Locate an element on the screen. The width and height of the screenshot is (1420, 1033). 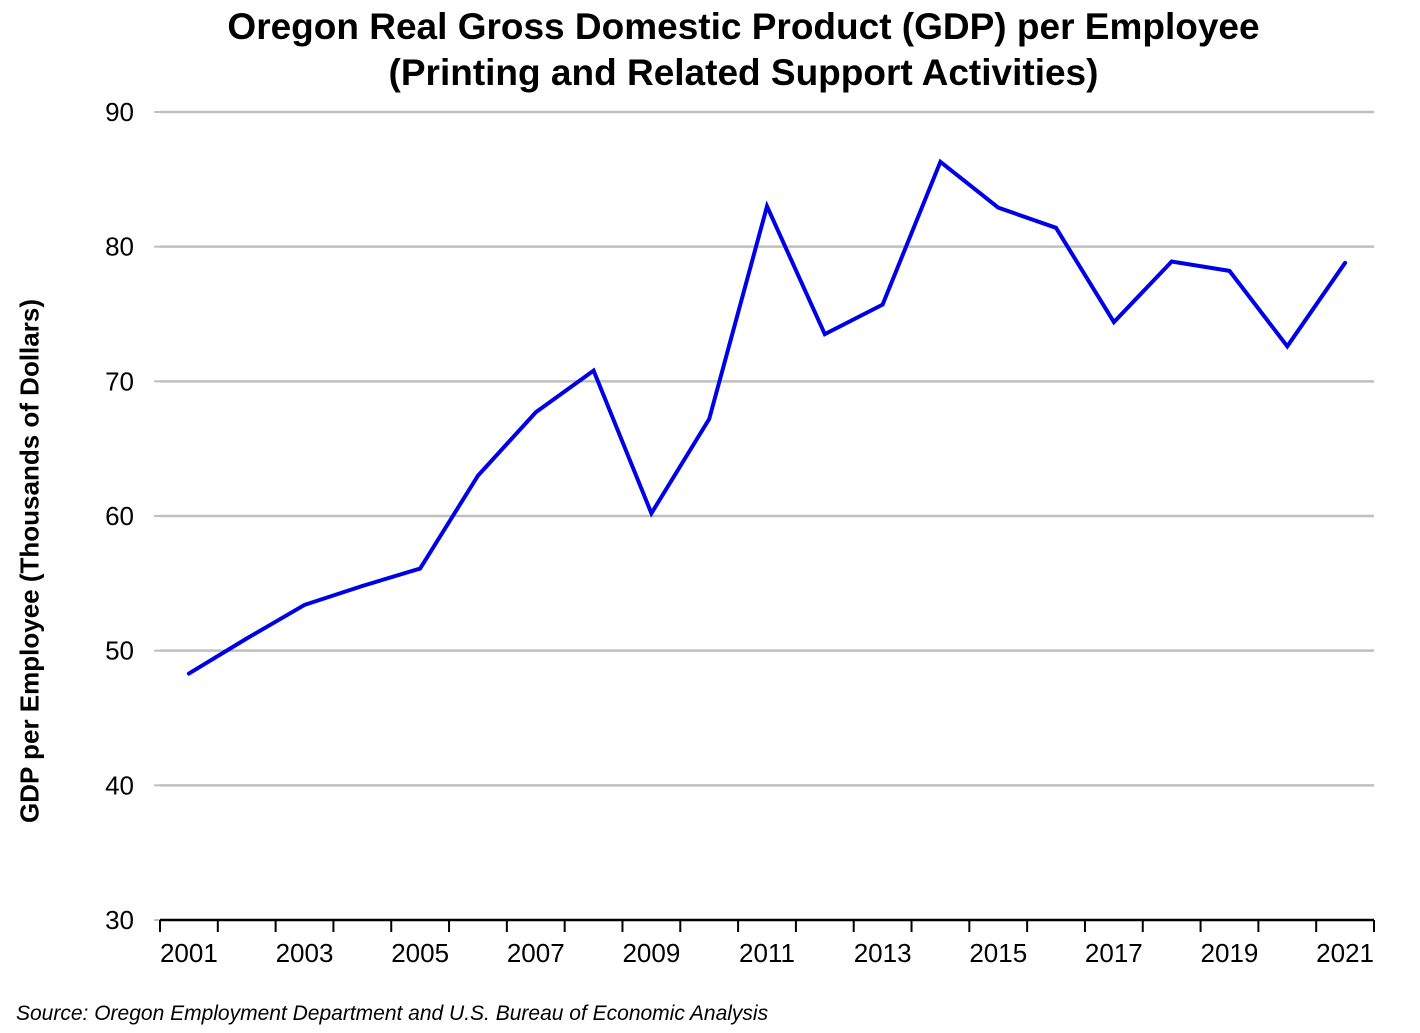
x-tick-label: 2017 is located at coordinates (1114, 953).